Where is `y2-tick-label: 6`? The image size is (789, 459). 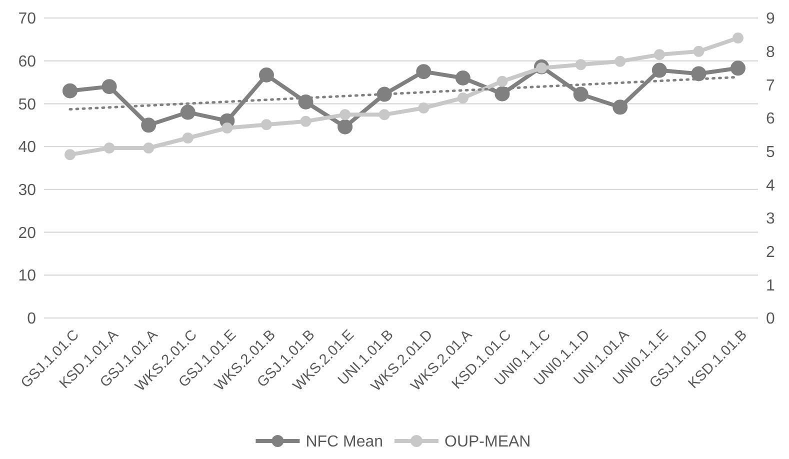 y2-tick-label: 6 is located at coordinates (770, 119).